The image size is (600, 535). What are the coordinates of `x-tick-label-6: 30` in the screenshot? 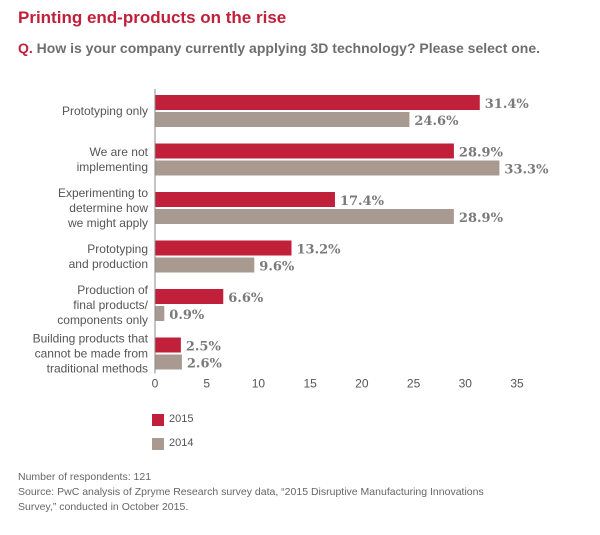 It's located at (466, 384).